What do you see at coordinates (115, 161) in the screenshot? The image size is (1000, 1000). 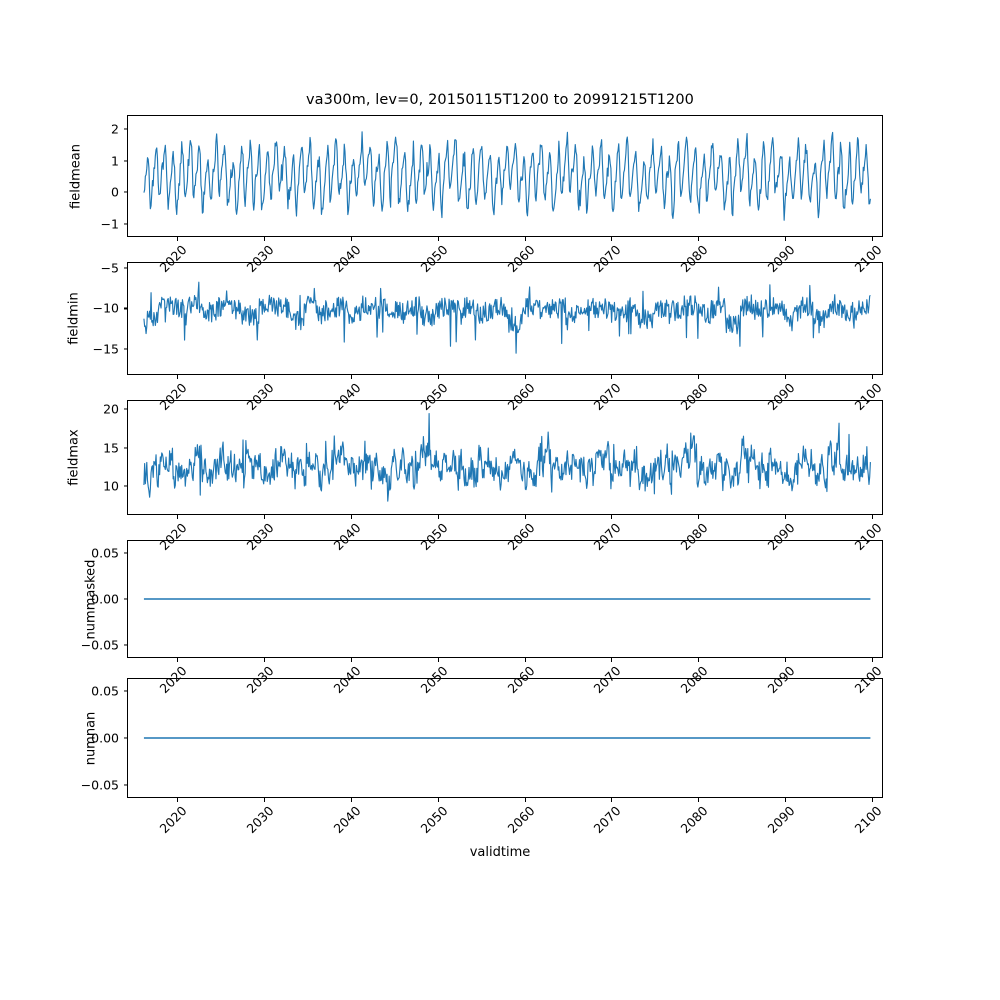 I see `ytick-label-fieldmean: 1` at bounding box center [115, 161].